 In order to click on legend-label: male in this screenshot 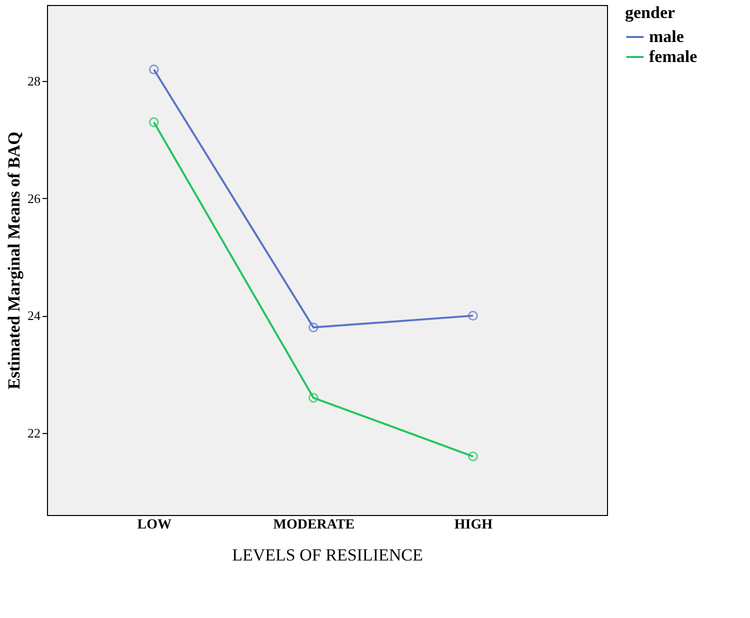, I will do `click(666, 36)`.